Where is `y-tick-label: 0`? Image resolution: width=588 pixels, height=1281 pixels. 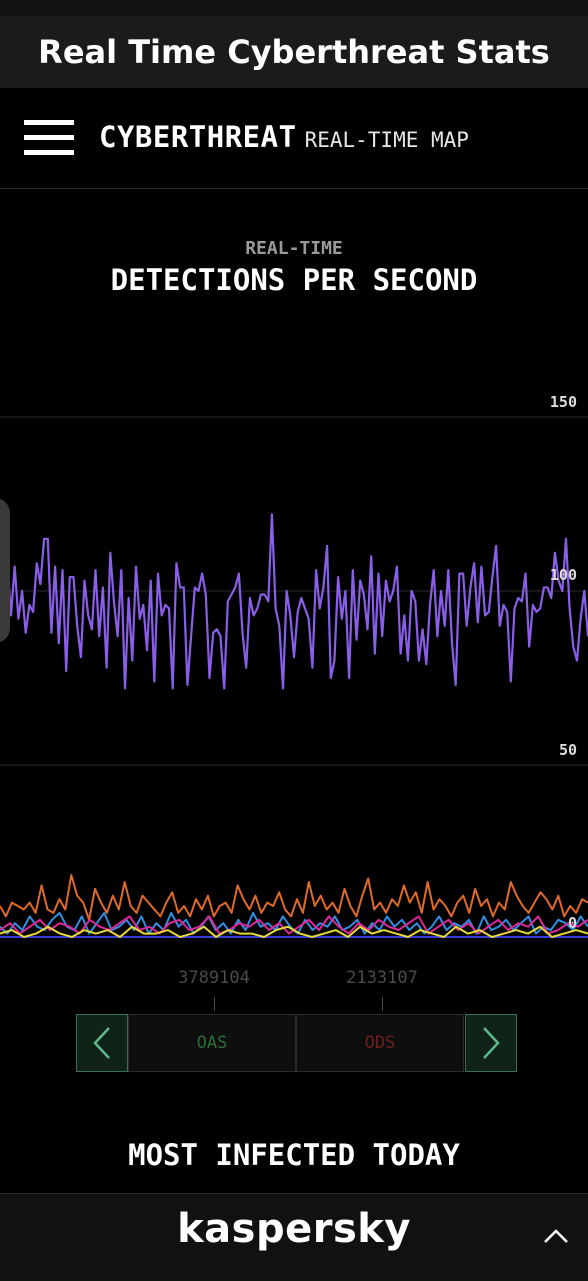 y-tick-label: 0 is located at coordinates (572, 923).